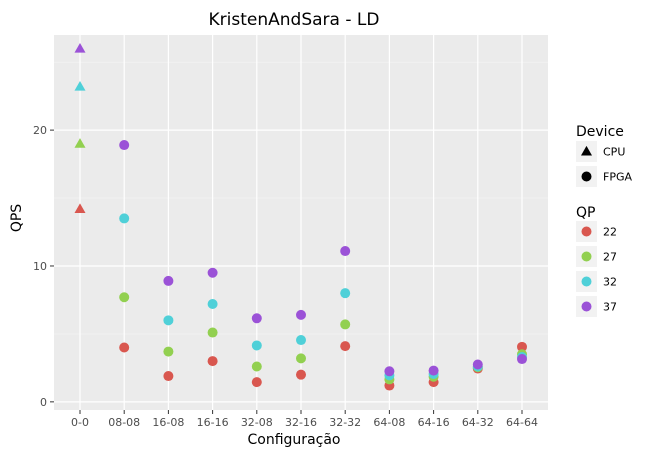 This screenshot has width=661, height=456. What do you see at coordinates (213, 422) in the screenshot?
I see `x-tick-label: 16-16` at bounding box center [213, 422].